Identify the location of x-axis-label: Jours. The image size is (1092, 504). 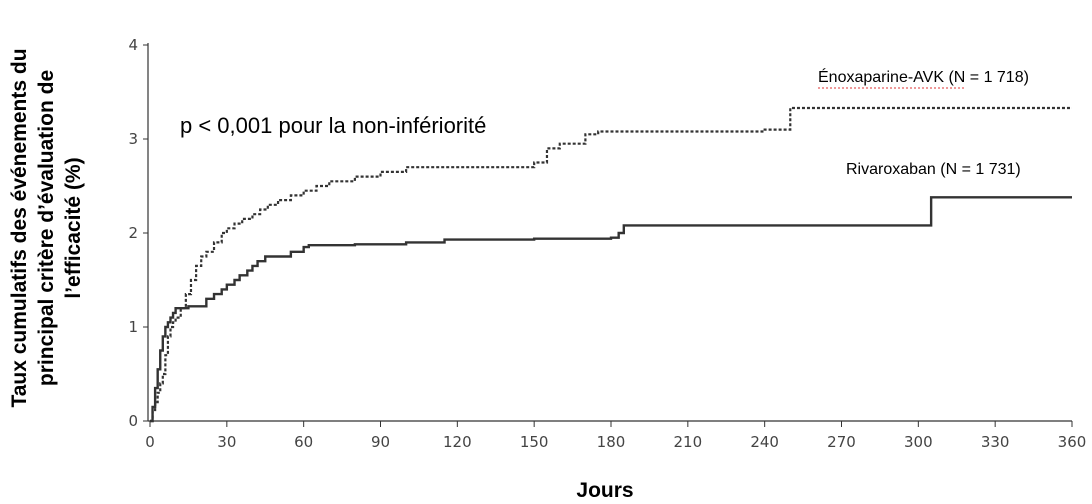
(604, 490).